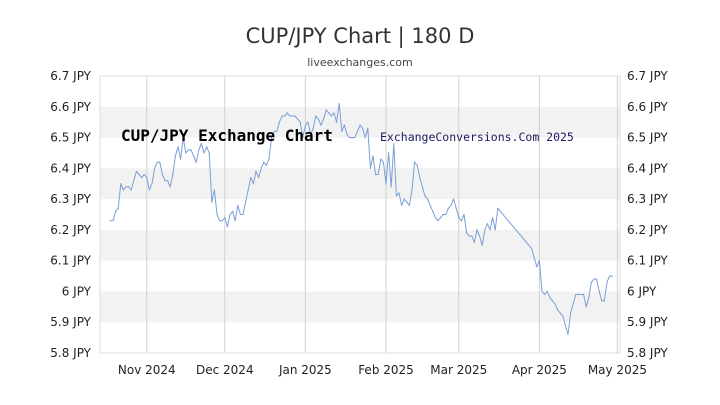 This screenshot has width=720, height=405. I want to click on x-tick-label: Nov 2024, so click(147, 370).